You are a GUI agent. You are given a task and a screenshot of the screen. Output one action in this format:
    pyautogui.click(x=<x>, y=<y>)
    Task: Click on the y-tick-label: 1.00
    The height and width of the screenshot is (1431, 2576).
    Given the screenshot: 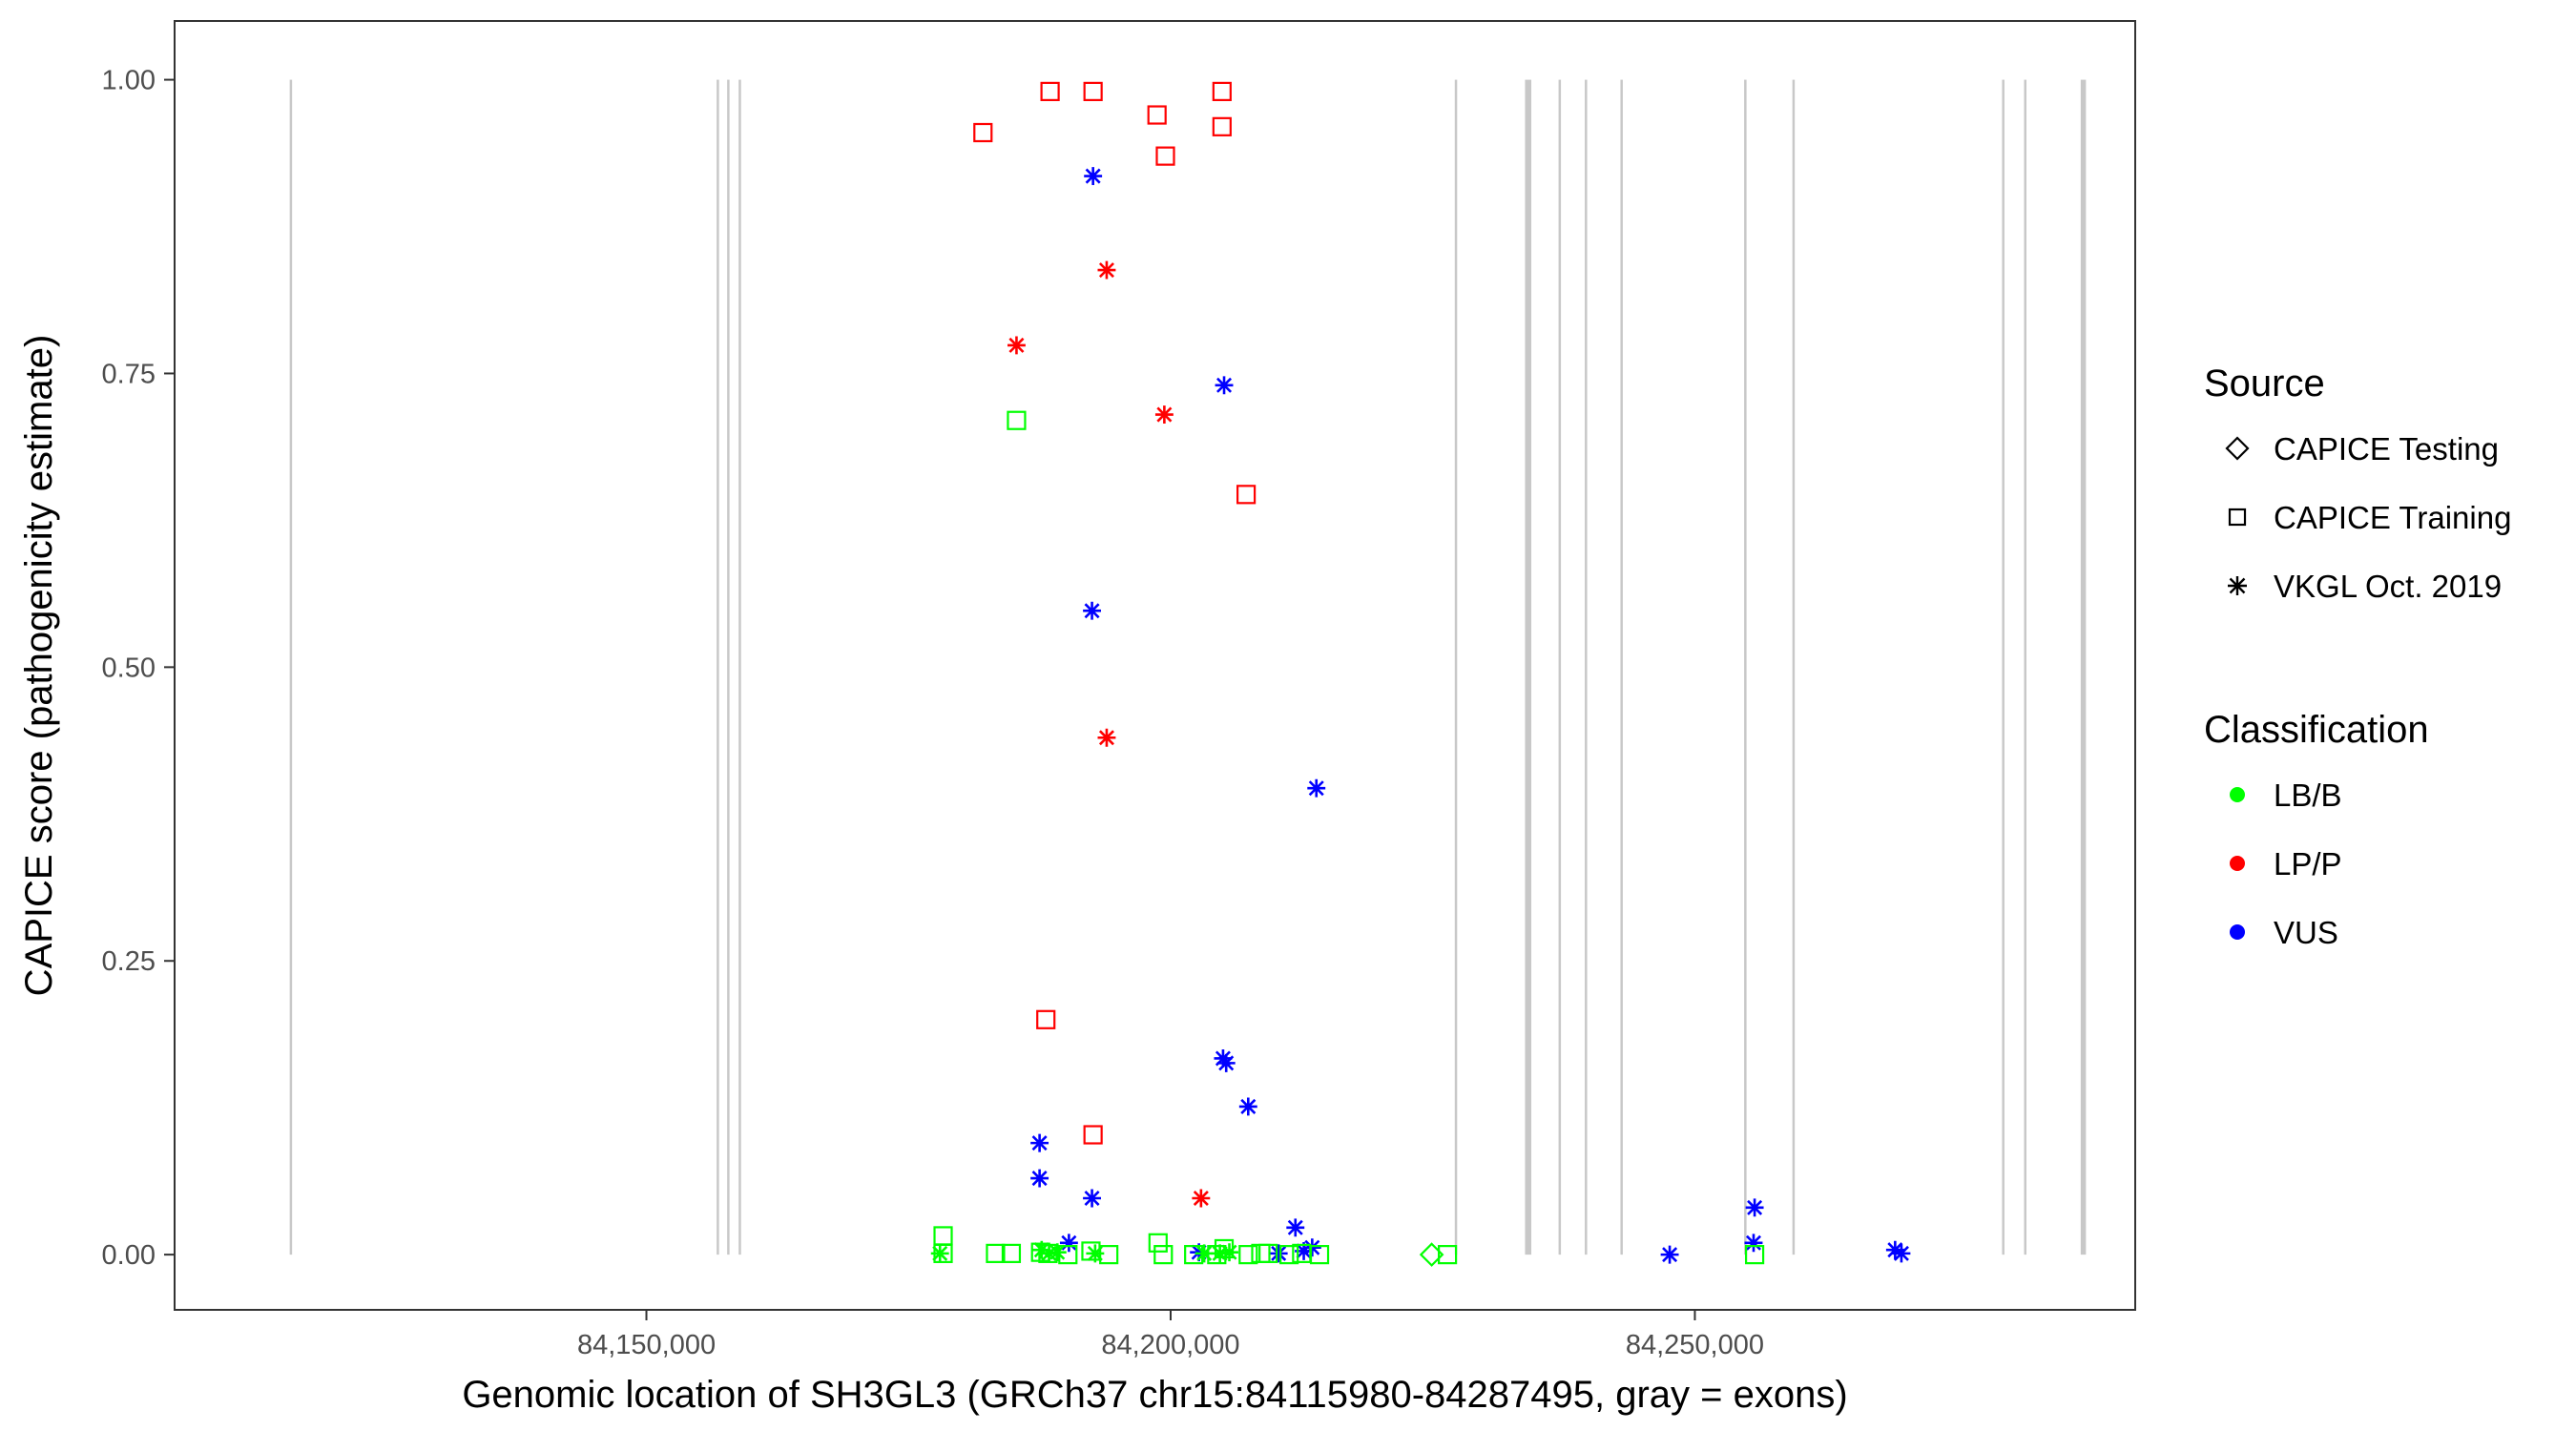 What is the action you would take?
    pyautogui.click(x=129, y=81)
    